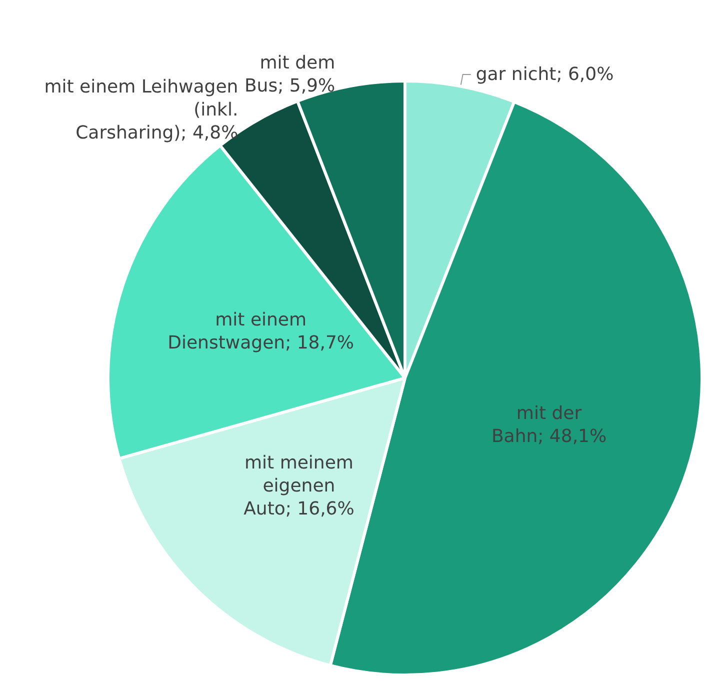  Describe the element at coordinates (141, 110) in the screenshot. I see `slice-label: mit einem Leihwagen (inkl. Carsharing); 4,8%` at that location.